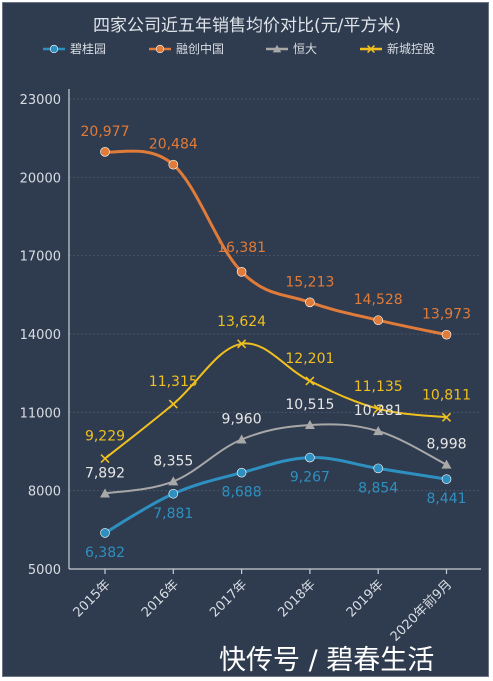 This screenshot has height=681, width=493. I want to click on legend-item: 恒大, so click(291, 49).